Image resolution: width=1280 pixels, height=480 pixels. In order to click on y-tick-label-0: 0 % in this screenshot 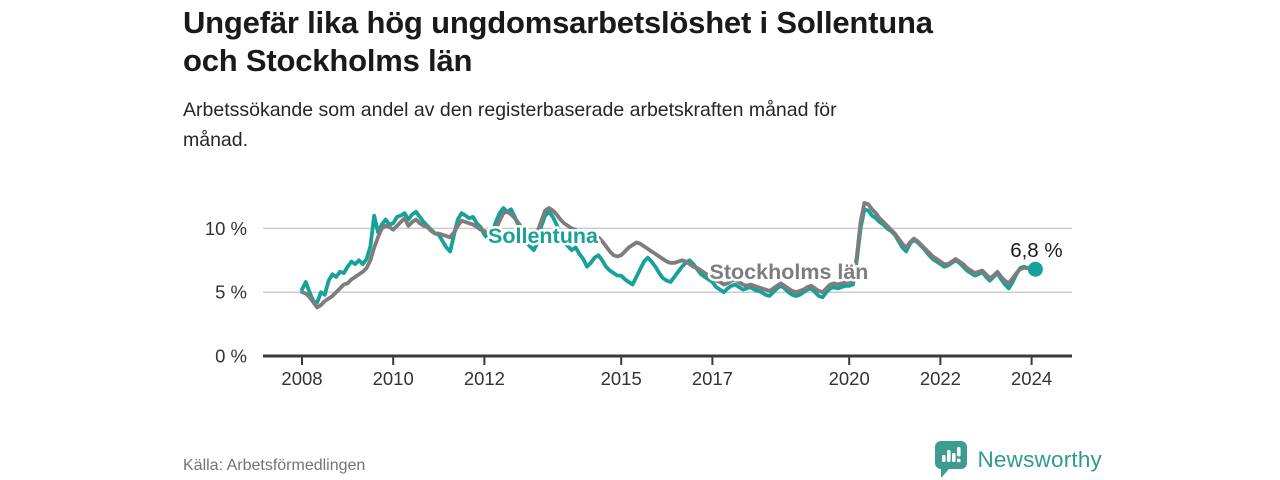, I will do `click(231, 356)`.